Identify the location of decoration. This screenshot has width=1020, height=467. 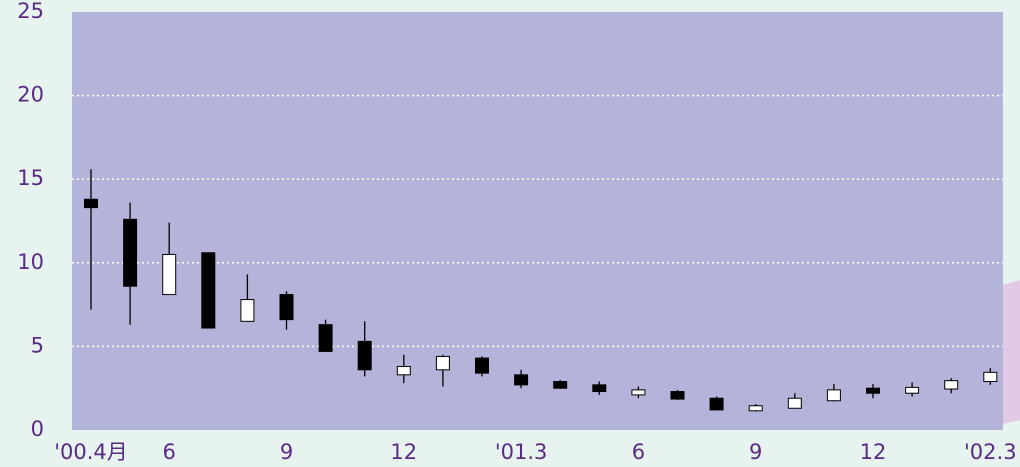
(1011, 352).